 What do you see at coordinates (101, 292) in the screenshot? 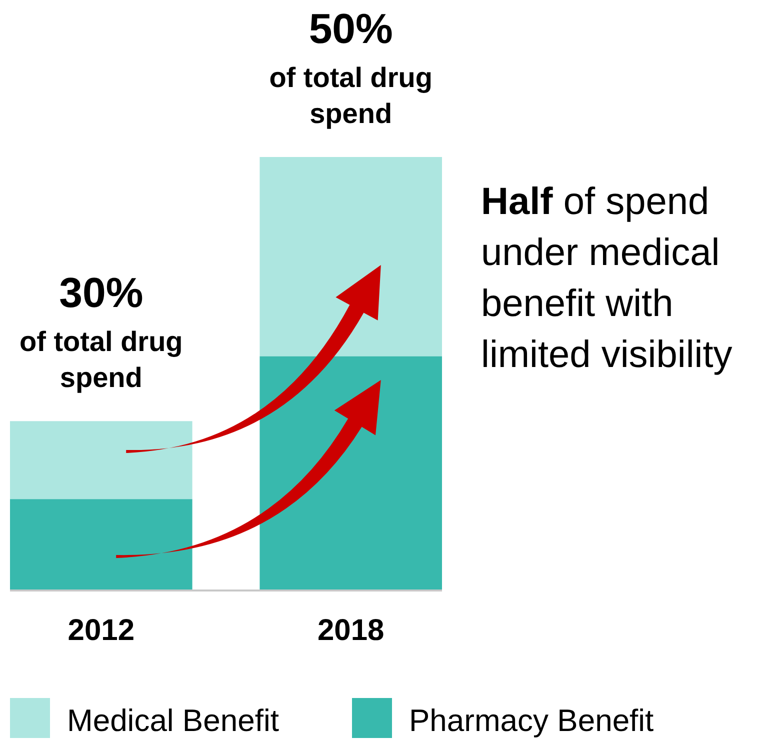
I see `annotation: 30%` at bounding box center [101, 292].